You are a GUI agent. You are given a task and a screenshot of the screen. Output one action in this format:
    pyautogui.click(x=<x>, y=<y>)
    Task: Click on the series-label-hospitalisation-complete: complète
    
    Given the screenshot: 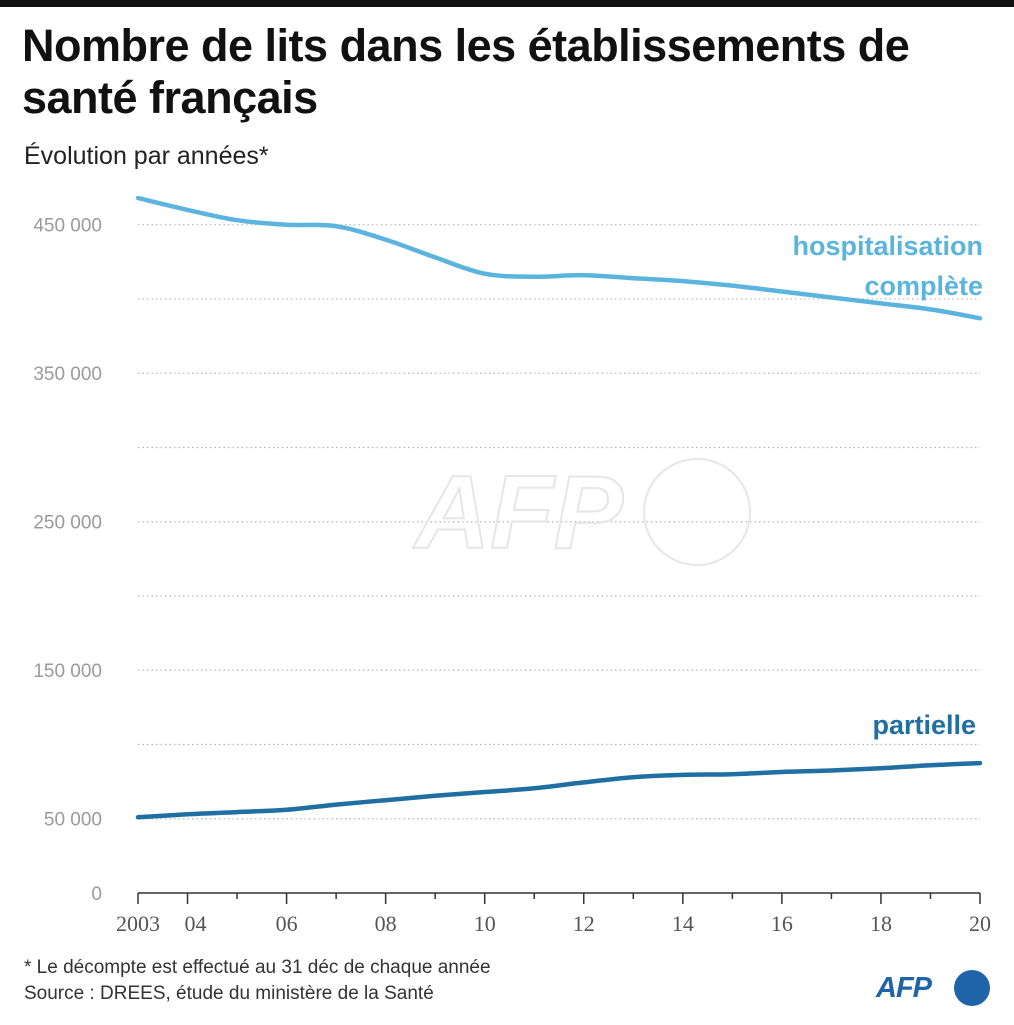 What is the action you would take?
    pyautogui.click(x=923, y=286)
    